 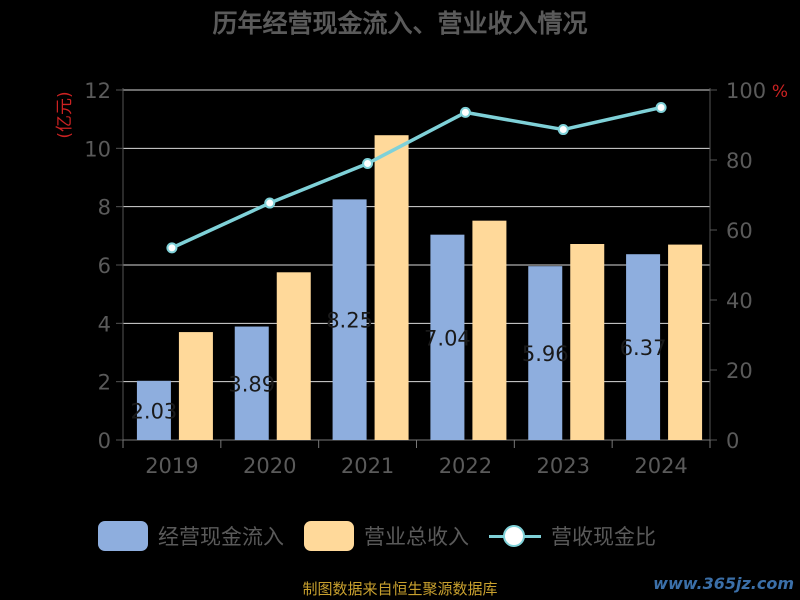 I want to click on watermark: www.365jz.com, so click(x=723, y=583).